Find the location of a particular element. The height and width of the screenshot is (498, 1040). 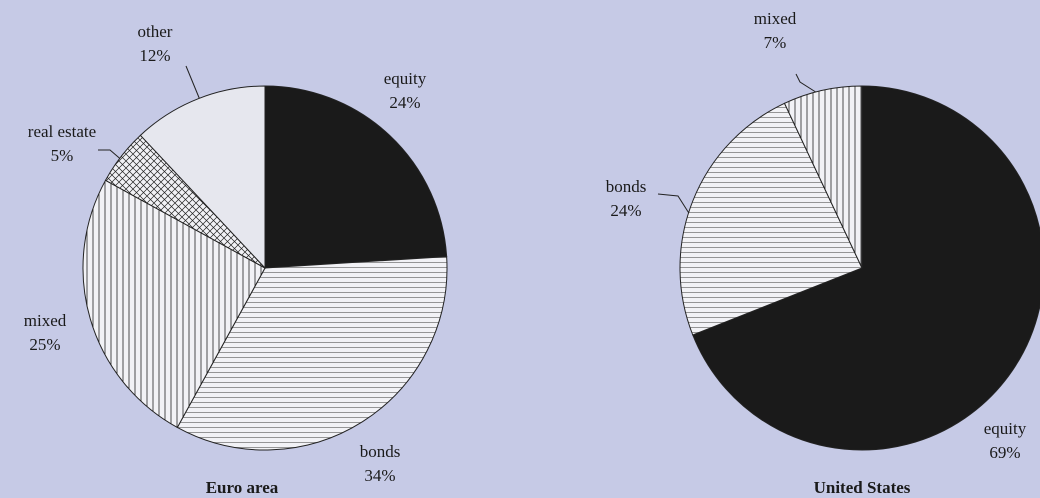

slice-label: other is located at coordinates (155, 31).